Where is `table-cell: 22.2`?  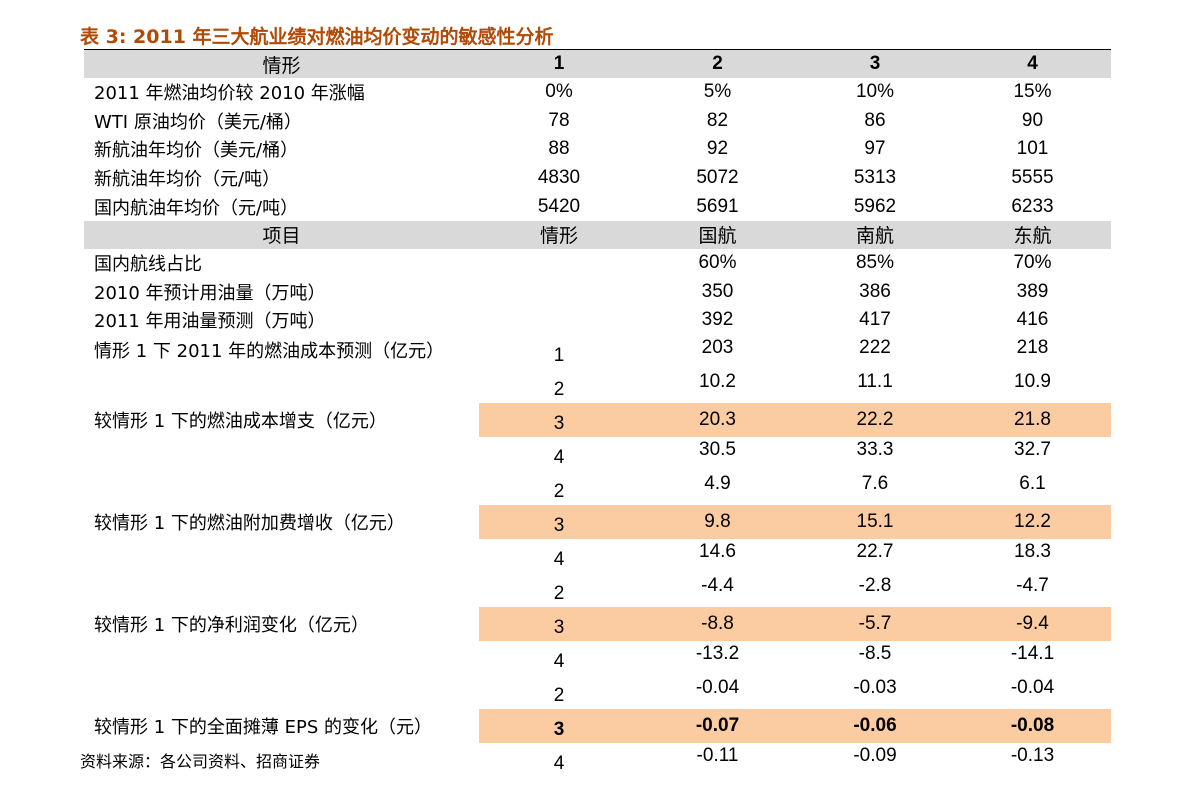
table-cell: 22.2 is located at coordinates (875, 419).